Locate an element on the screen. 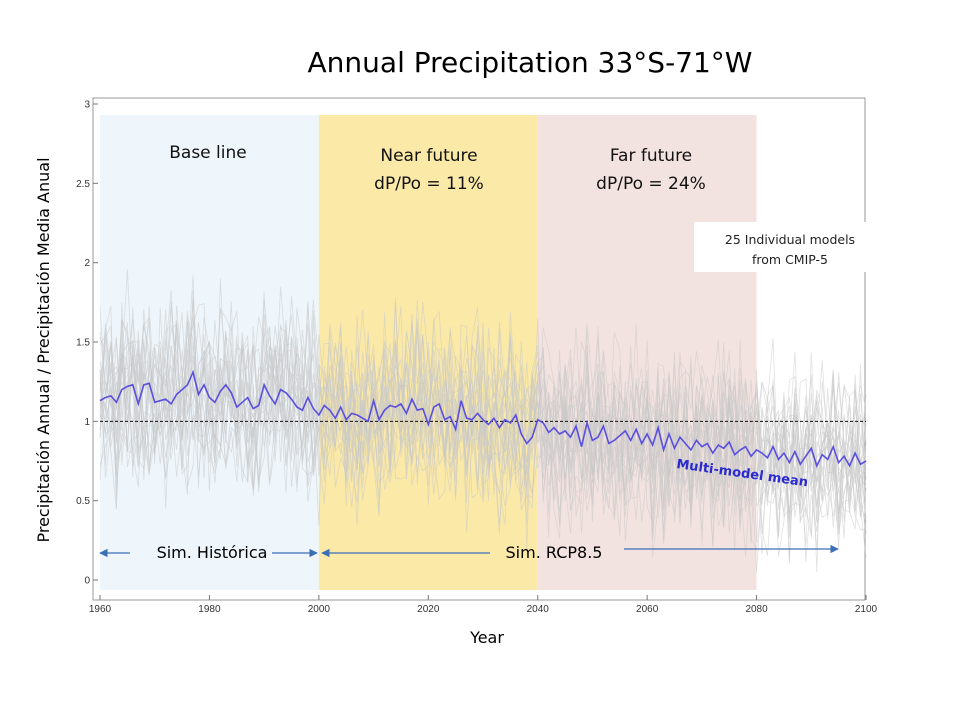 This screenshot has width=960, height=720. x-tick-label: 2100 is located at coordinates (866, 609).